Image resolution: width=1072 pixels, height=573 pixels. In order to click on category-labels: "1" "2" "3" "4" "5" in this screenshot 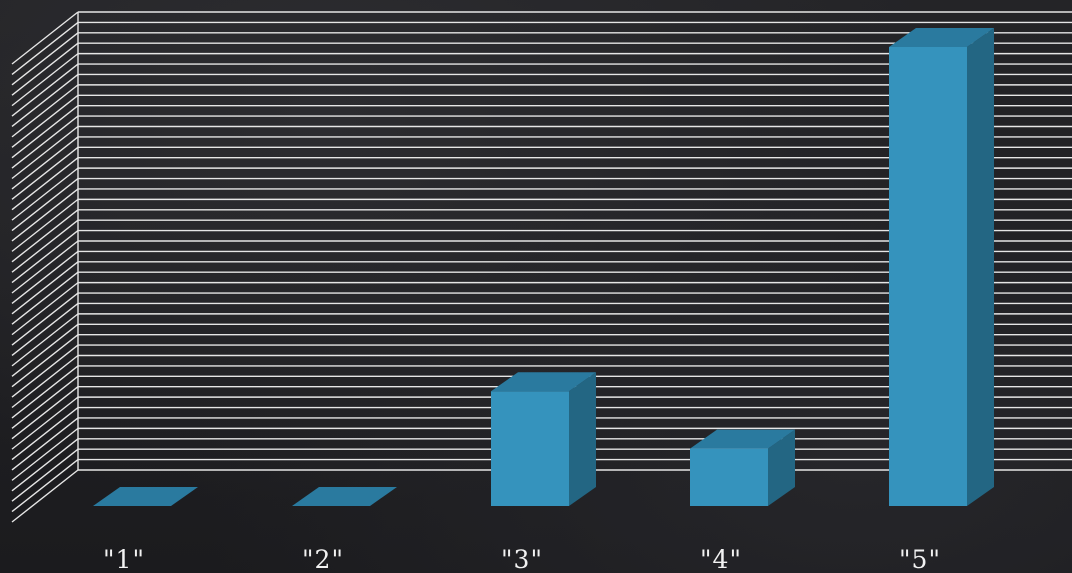, I will do `click(522, 559)`.